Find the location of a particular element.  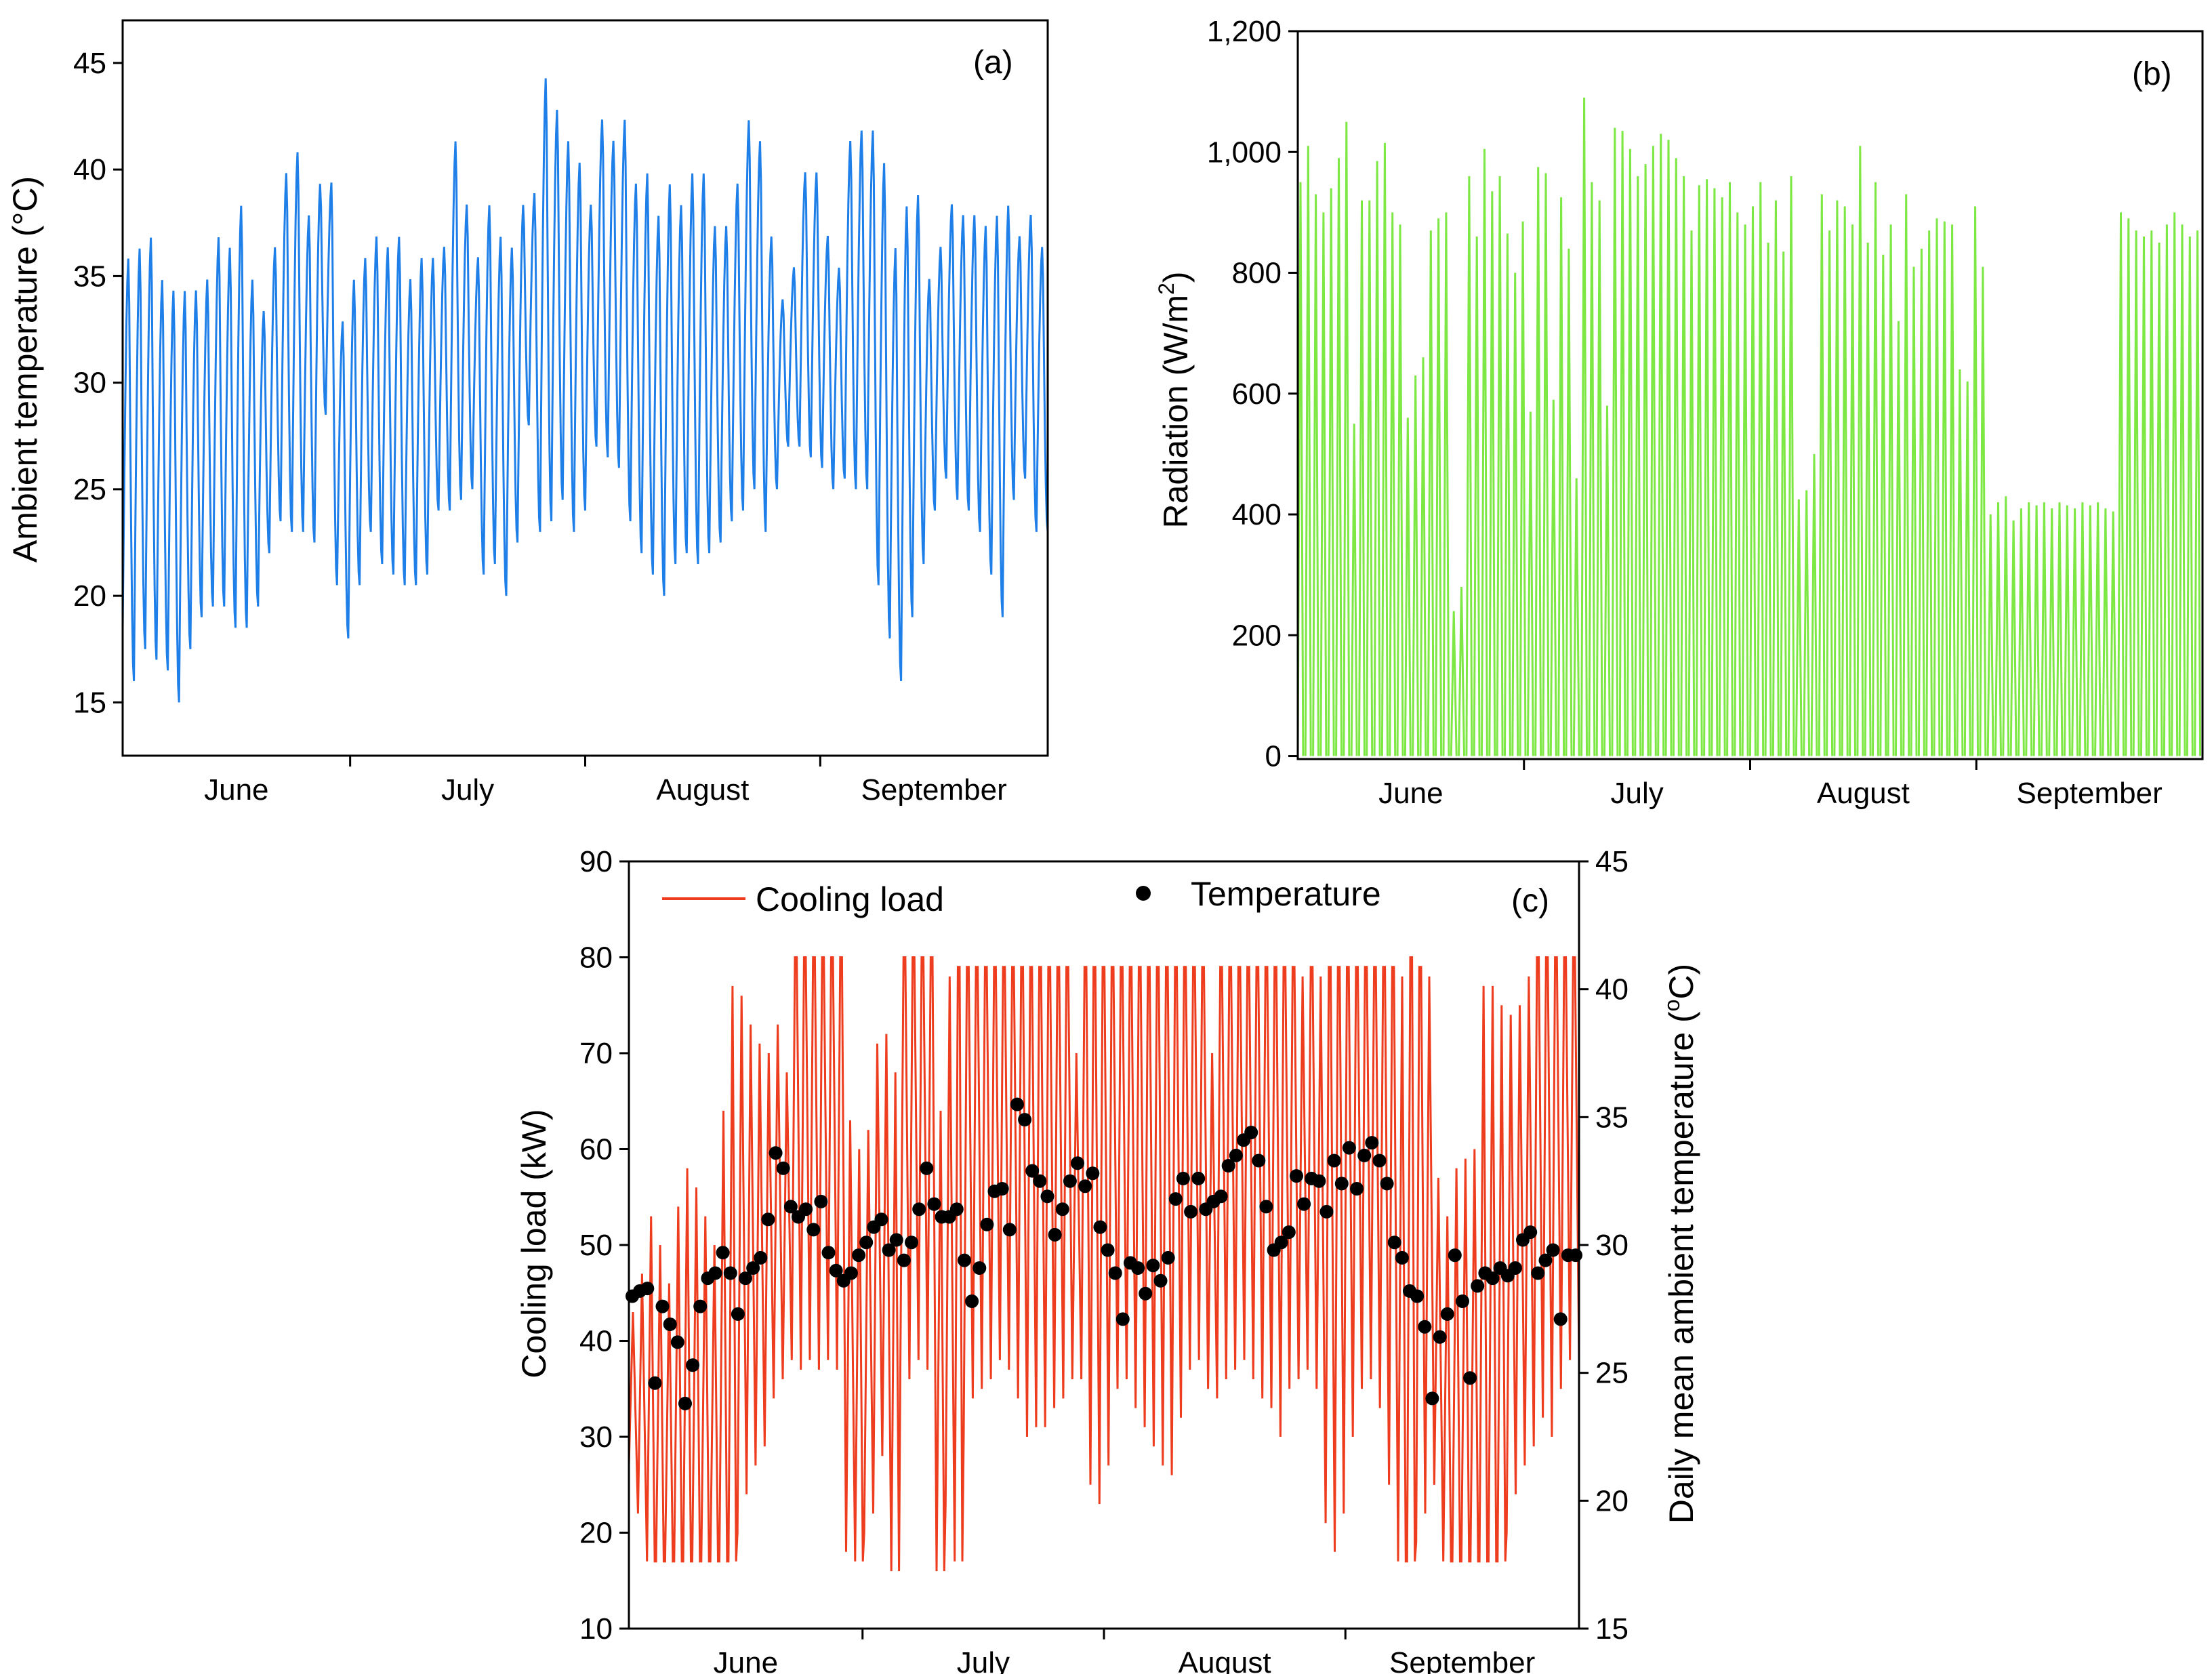

panel-c-x-label-july: July is located at coordinates (984, 1660).